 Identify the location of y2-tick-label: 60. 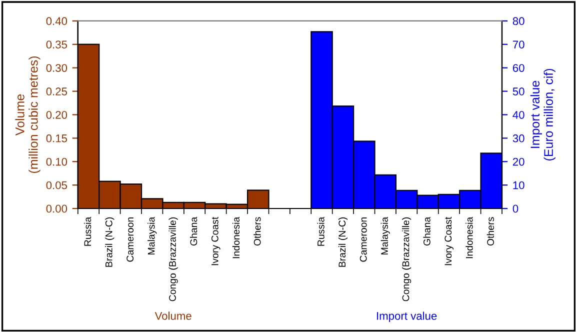
(518, 68).